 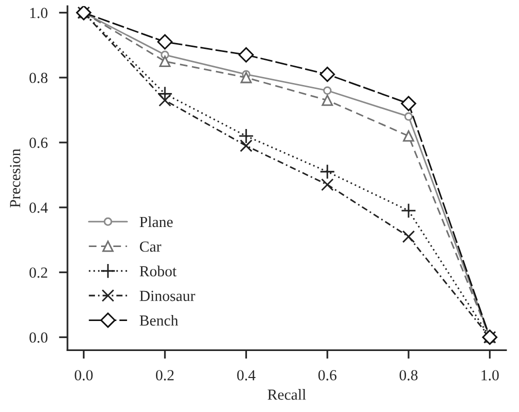 I want to click on x-tick-label: 0.0, so click(x=83, y=375).